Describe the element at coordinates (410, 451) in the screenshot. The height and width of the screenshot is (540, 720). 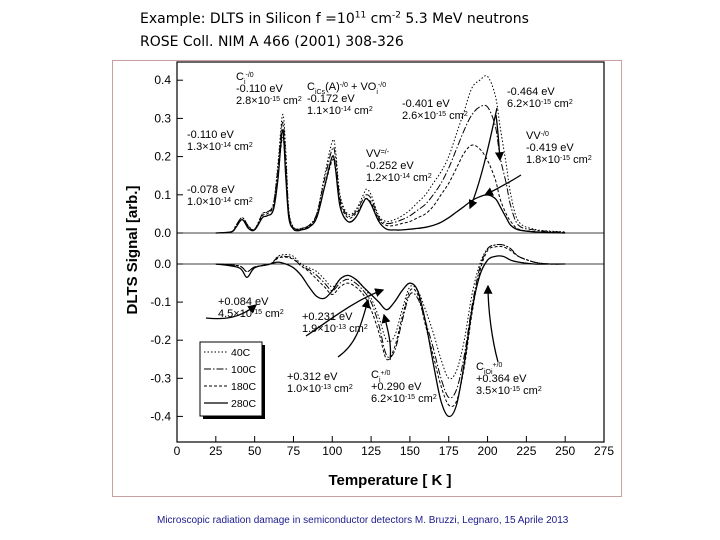
I see `x-tick-label: 150` at that location.